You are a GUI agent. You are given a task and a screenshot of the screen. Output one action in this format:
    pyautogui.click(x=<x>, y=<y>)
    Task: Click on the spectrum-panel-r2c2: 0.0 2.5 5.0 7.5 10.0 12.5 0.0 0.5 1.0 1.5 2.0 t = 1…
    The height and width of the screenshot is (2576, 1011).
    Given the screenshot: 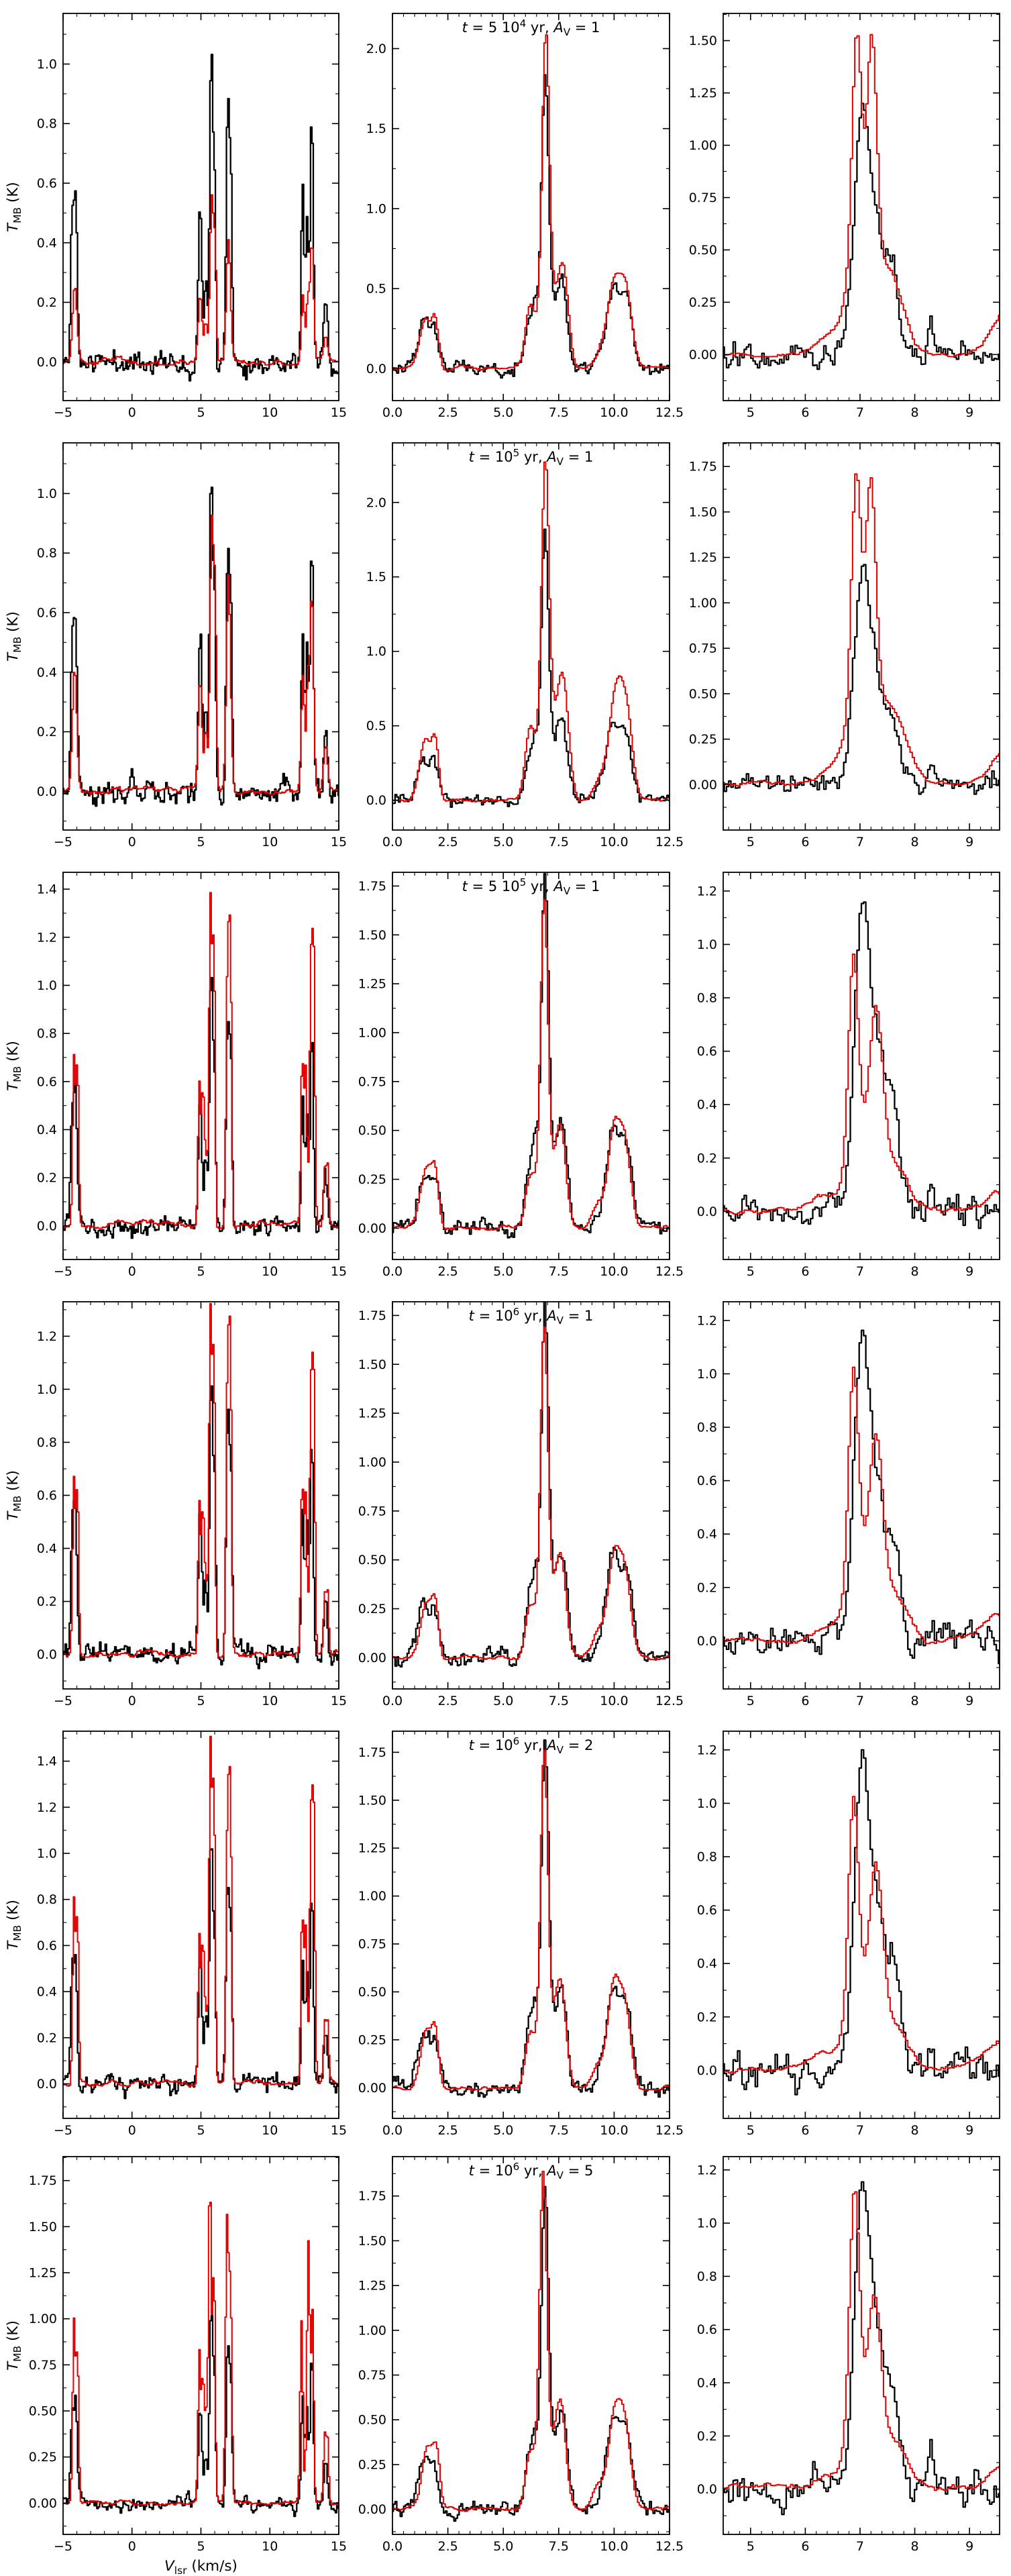 What is the action you would take?
    pyautogui.click(x=525, y=645)
    